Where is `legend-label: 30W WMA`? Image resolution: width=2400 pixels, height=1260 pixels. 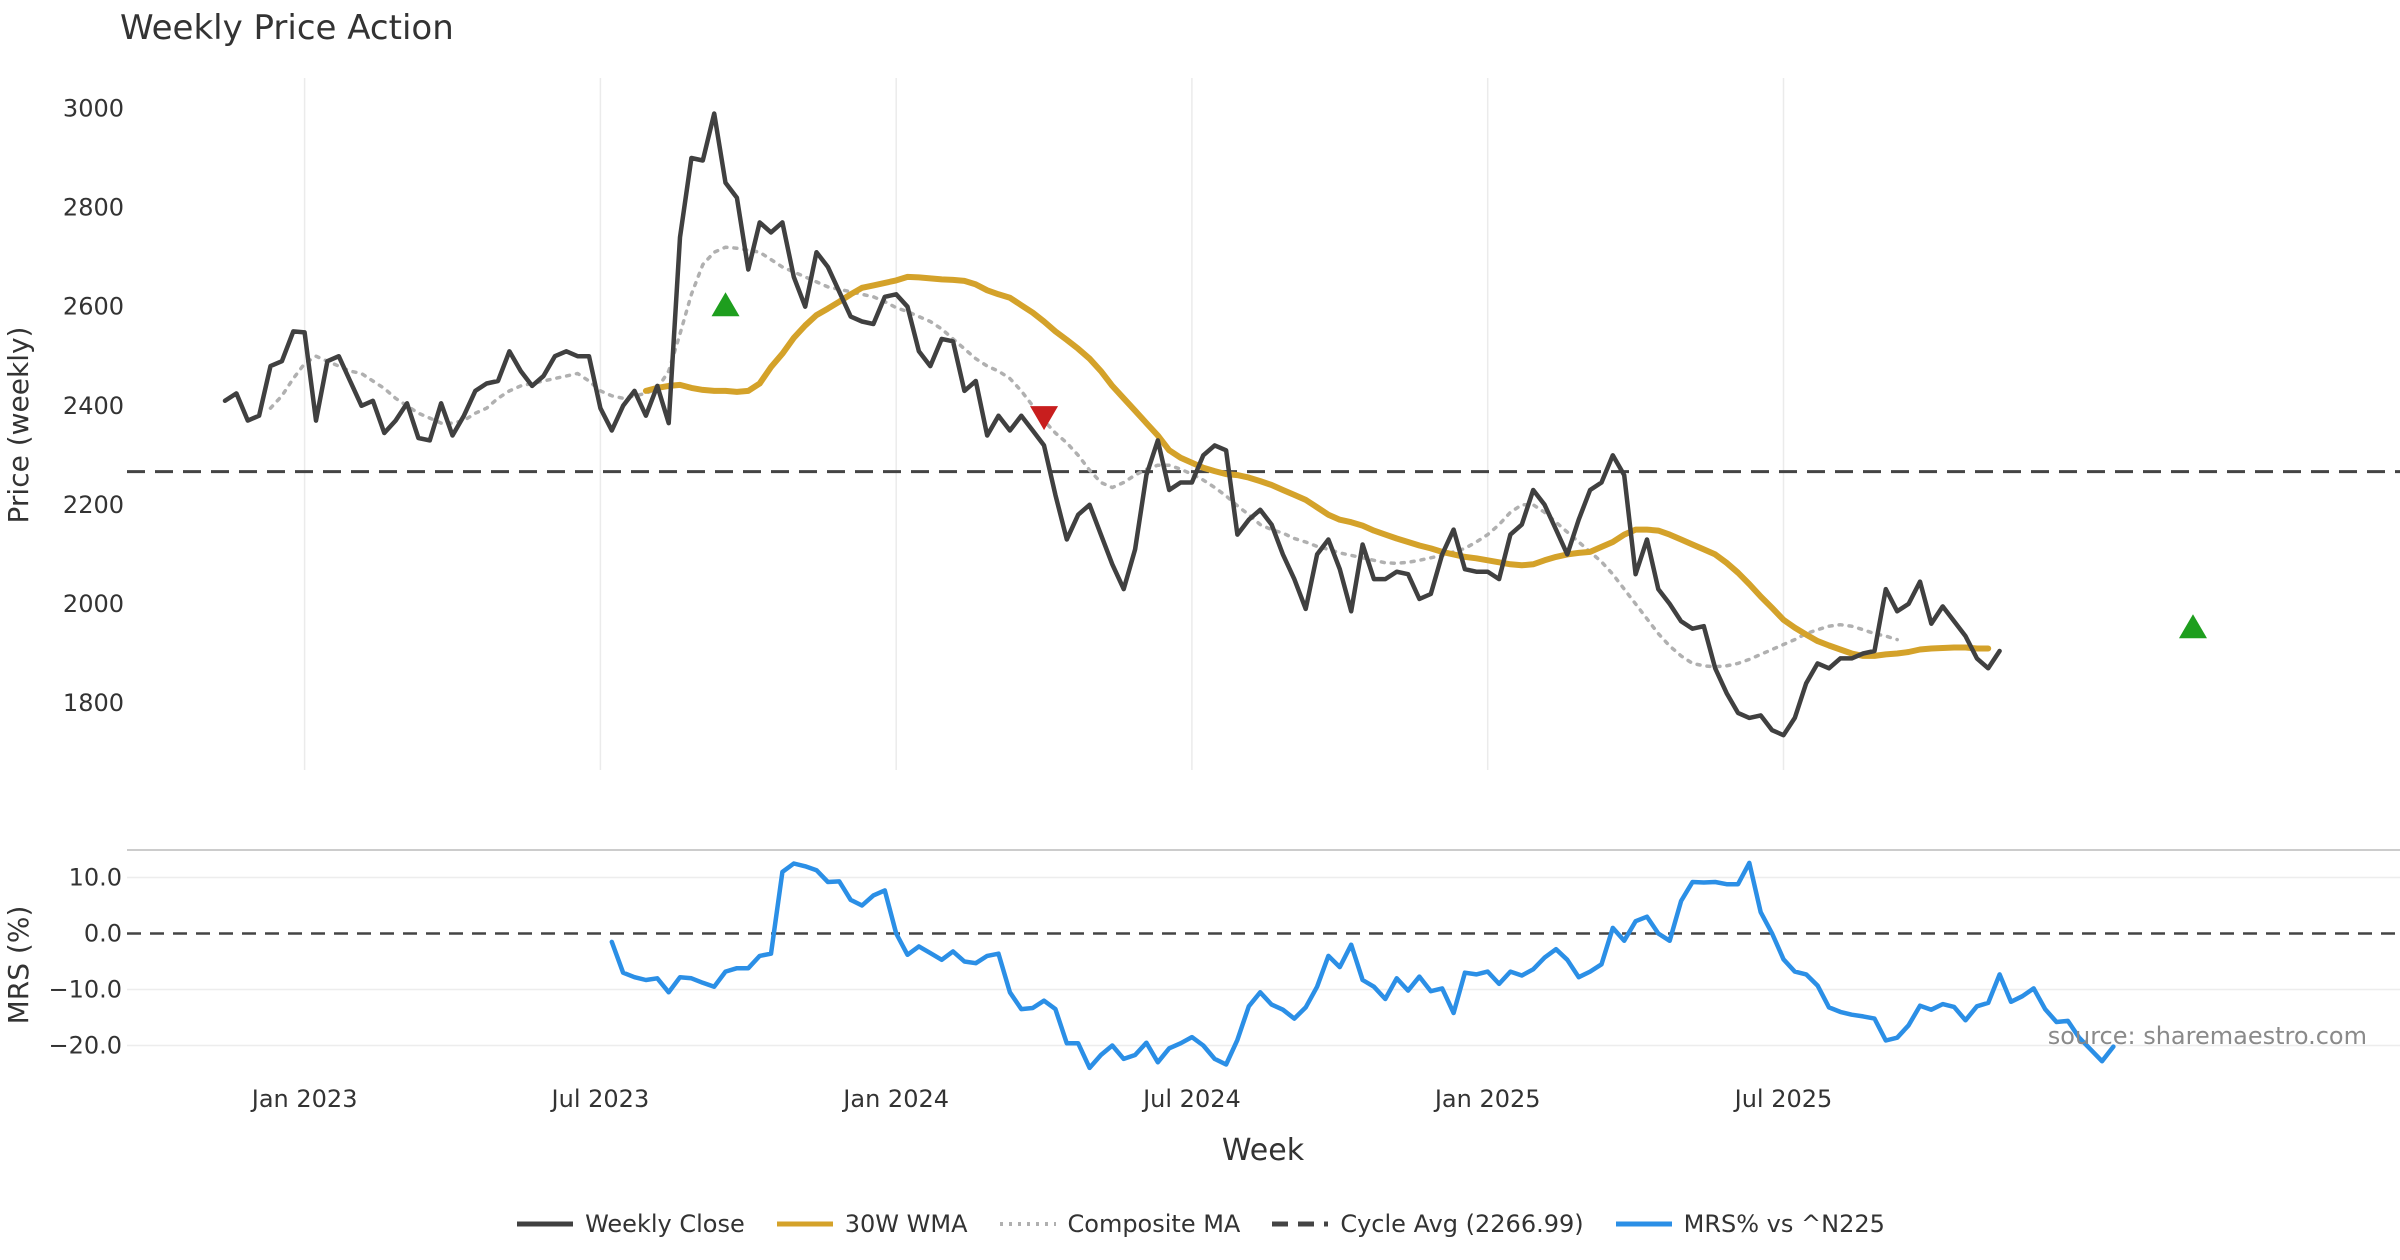 legend-label: 30W WMA is located at coordinates (906, 1224).